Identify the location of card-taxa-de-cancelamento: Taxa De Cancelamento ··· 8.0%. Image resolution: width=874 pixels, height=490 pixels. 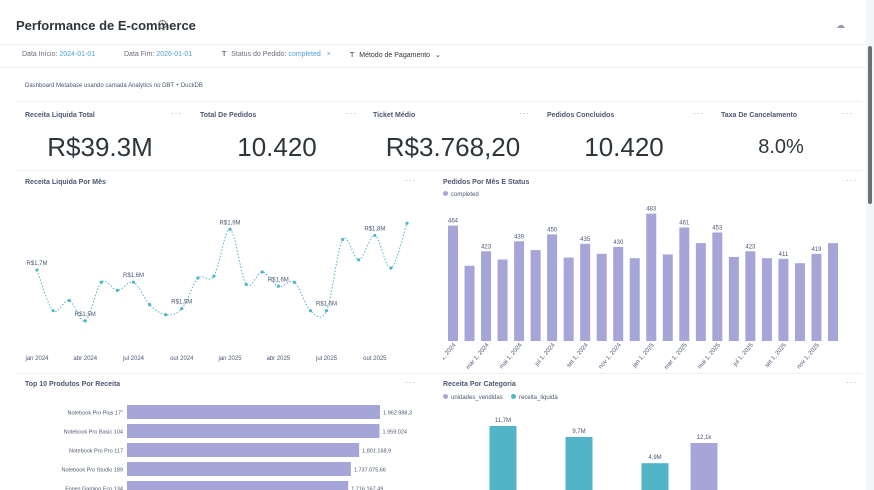
(791, 138).